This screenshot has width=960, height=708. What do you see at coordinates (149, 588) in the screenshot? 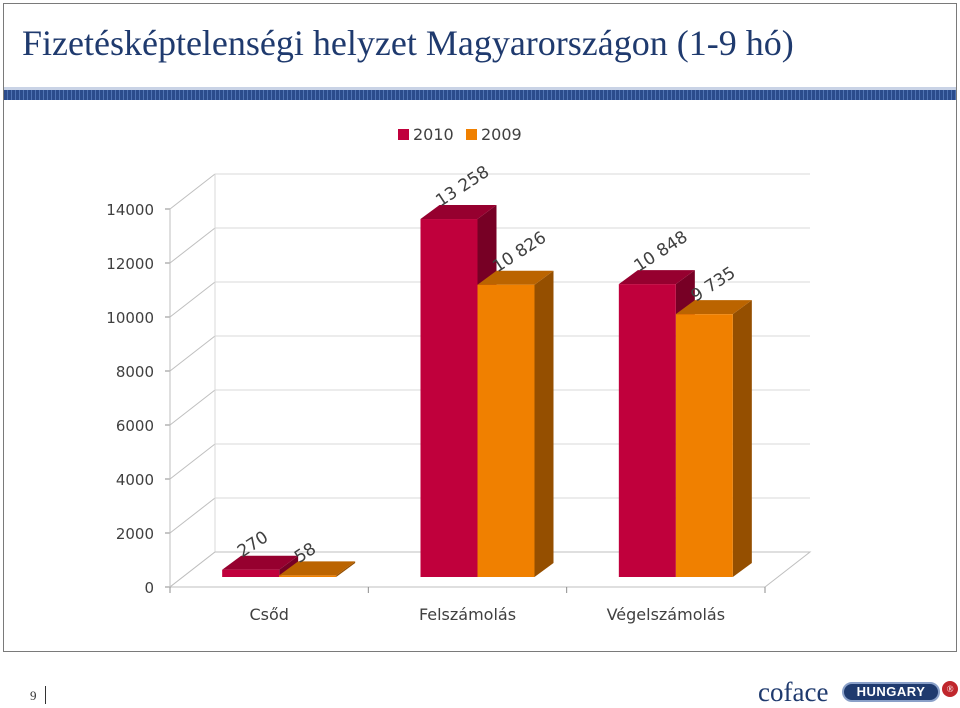
I see `y-tick-label: 0` at bounding box center [149, 588].